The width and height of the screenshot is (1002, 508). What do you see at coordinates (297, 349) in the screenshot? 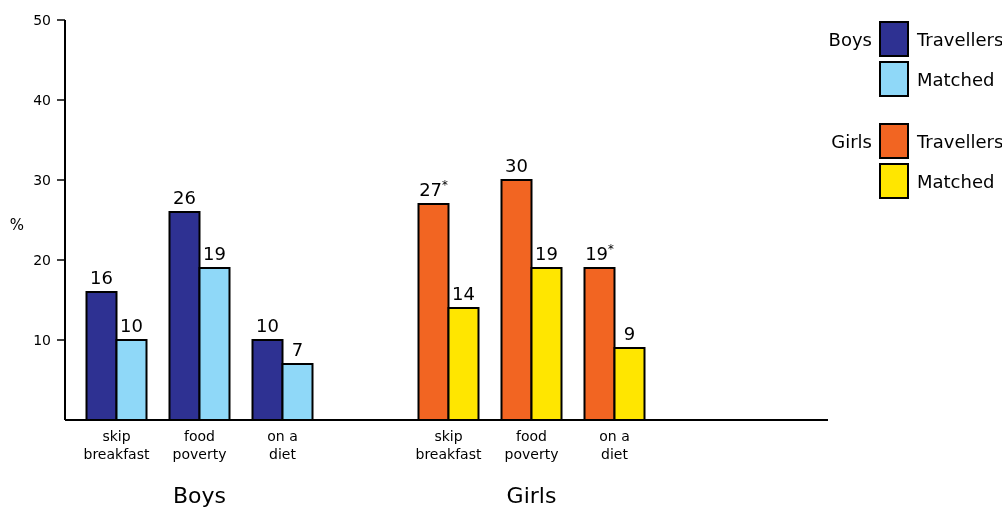
I see `data-label: 7` at bounding box center [297, 349].